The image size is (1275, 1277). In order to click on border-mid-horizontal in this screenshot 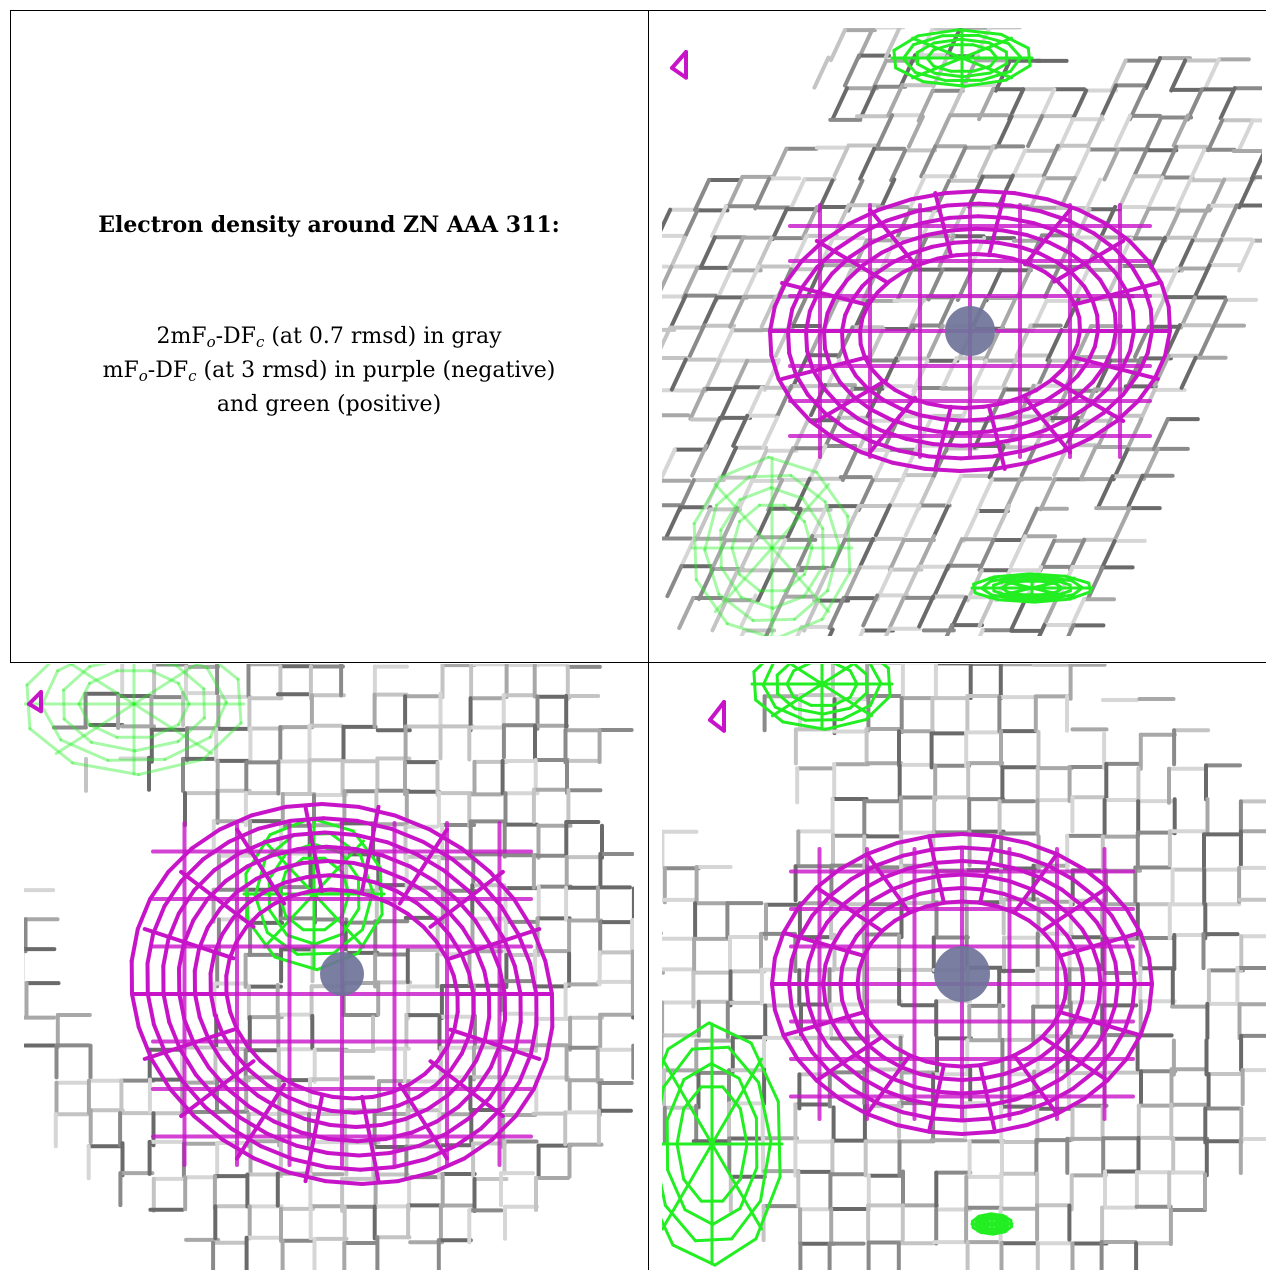, I will do `click(638, 662)`.